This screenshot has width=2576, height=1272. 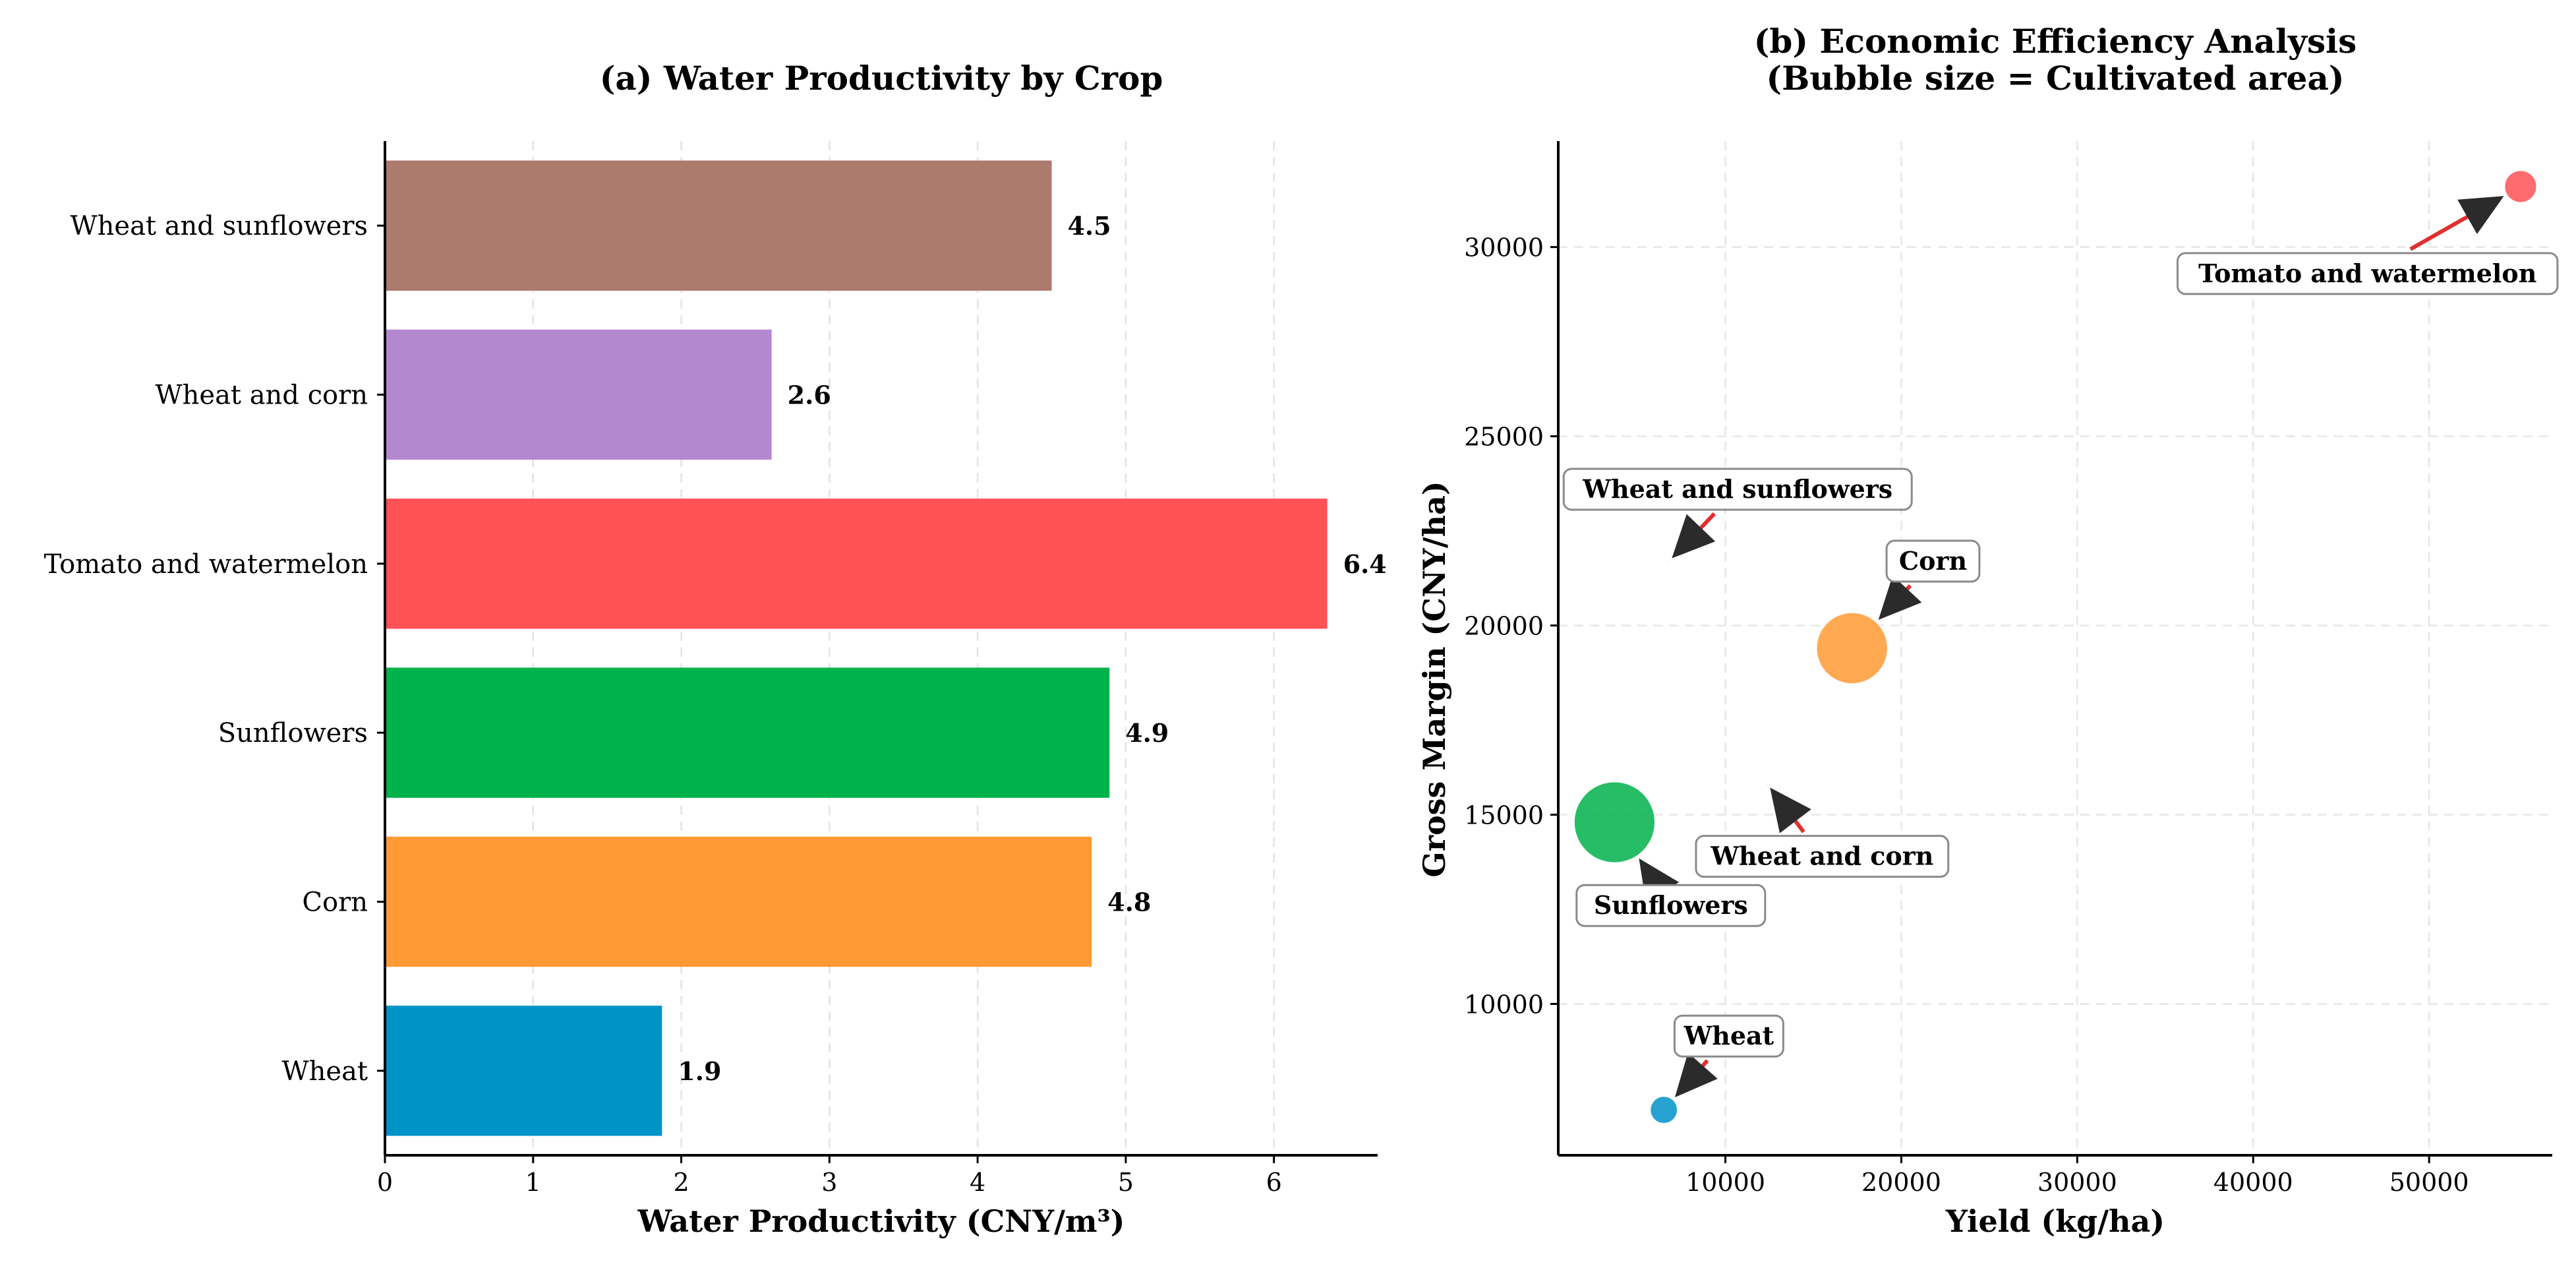 What do you see at coordinates (1790, 810) in the screenshot?
I see `annotation-arrow-head-wheat-and-corn` at bounding box center [1790, 810].